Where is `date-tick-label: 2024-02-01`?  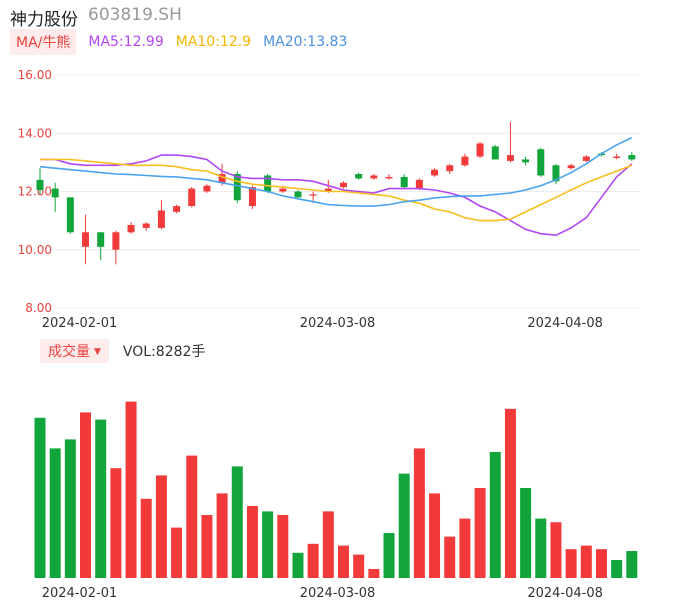
date-tick-label: 2024-02-01 is located at coordinates (80, 323).